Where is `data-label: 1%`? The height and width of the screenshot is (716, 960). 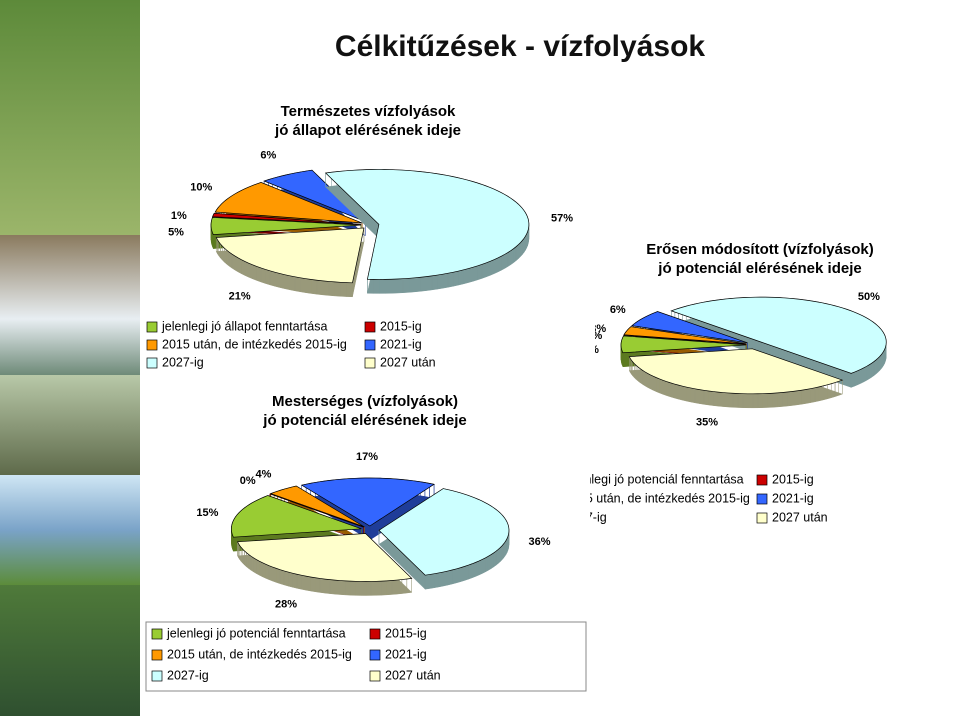
data-label: 1% is located at coordinates (179, 216).